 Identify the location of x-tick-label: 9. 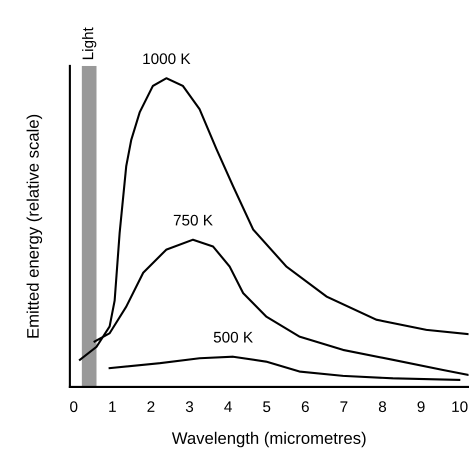
(421, 406).